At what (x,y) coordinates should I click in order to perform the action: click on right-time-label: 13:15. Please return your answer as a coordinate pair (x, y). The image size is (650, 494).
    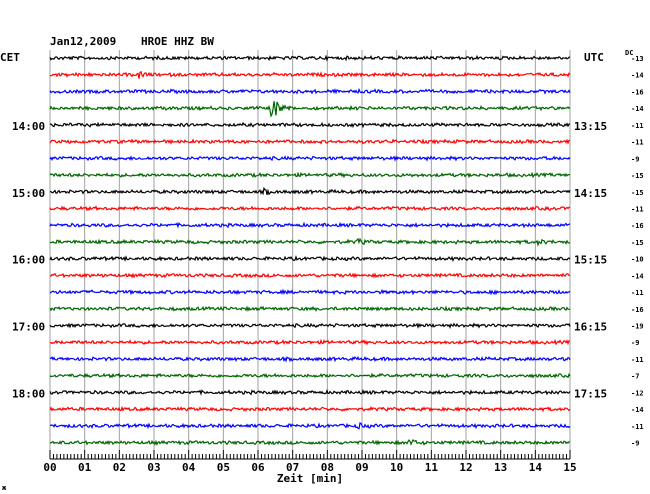
    Looking at the image, I should click on (590, 126).